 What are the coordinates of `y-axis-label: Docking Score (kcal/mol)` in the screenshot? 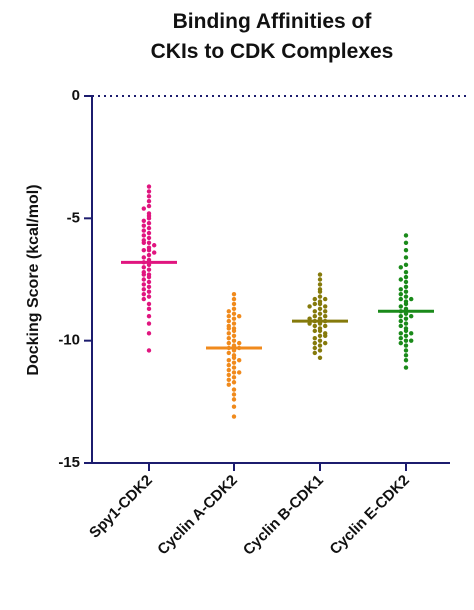 It's located at (33, 279).